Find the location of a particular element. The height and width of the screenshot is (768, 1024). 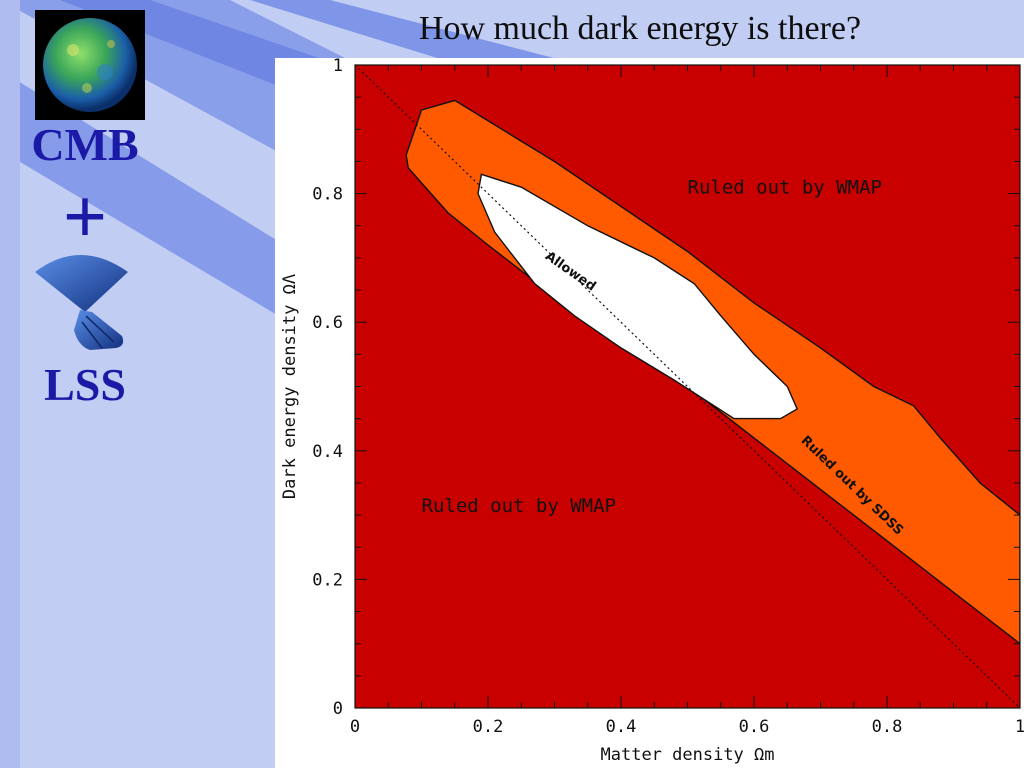

lss-label: LSS is located at coordinates (85, 384).